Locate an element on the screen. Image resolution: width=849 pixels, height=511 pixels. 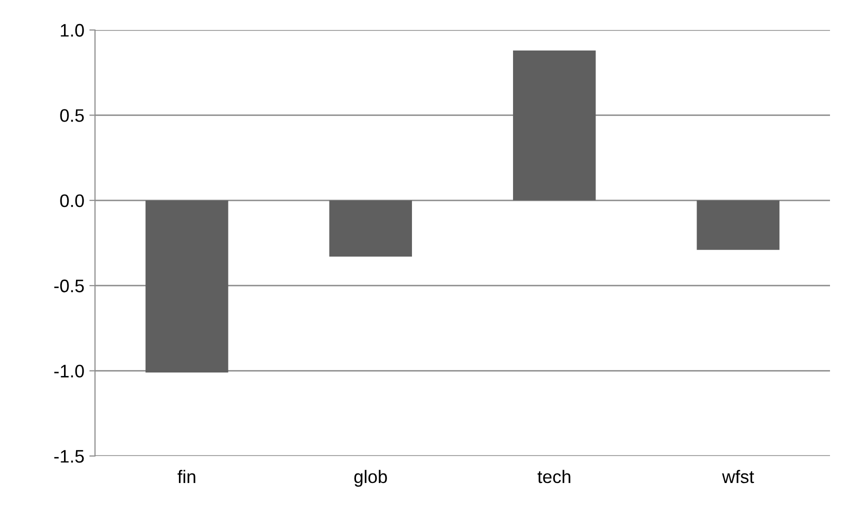
x-tick-label: fin is located at coordinates (187, 476).